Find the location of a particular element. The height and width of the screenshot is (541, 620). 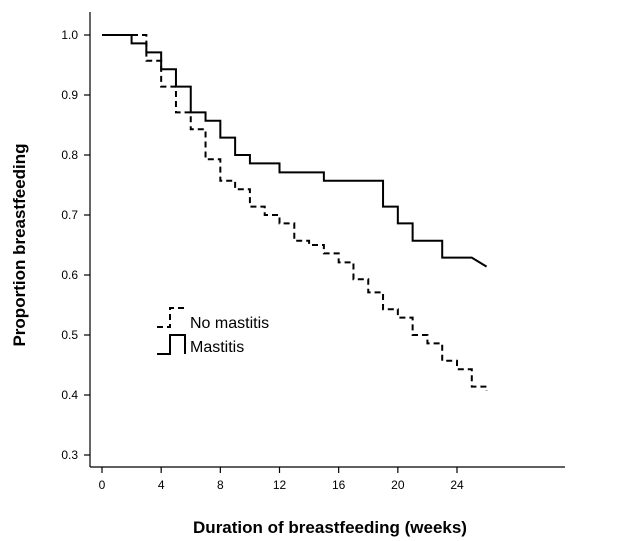

x-tick-label: 8 is located at coordinates (220, 485).